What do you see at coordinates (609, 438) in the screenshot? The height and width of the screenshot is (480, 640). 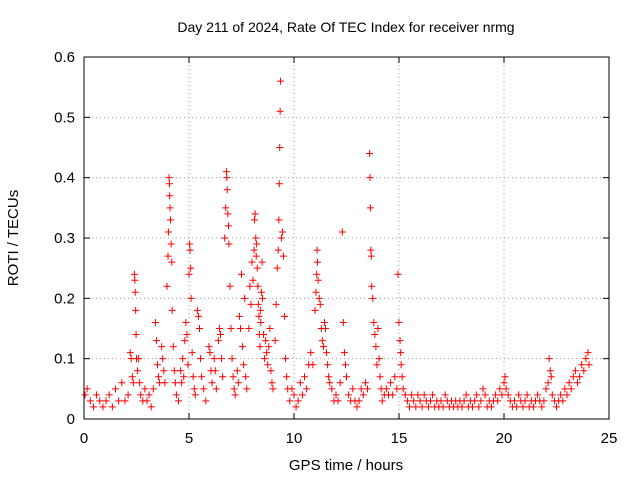 I see `x-tick-label: 25` at bounding box center [609, 438].